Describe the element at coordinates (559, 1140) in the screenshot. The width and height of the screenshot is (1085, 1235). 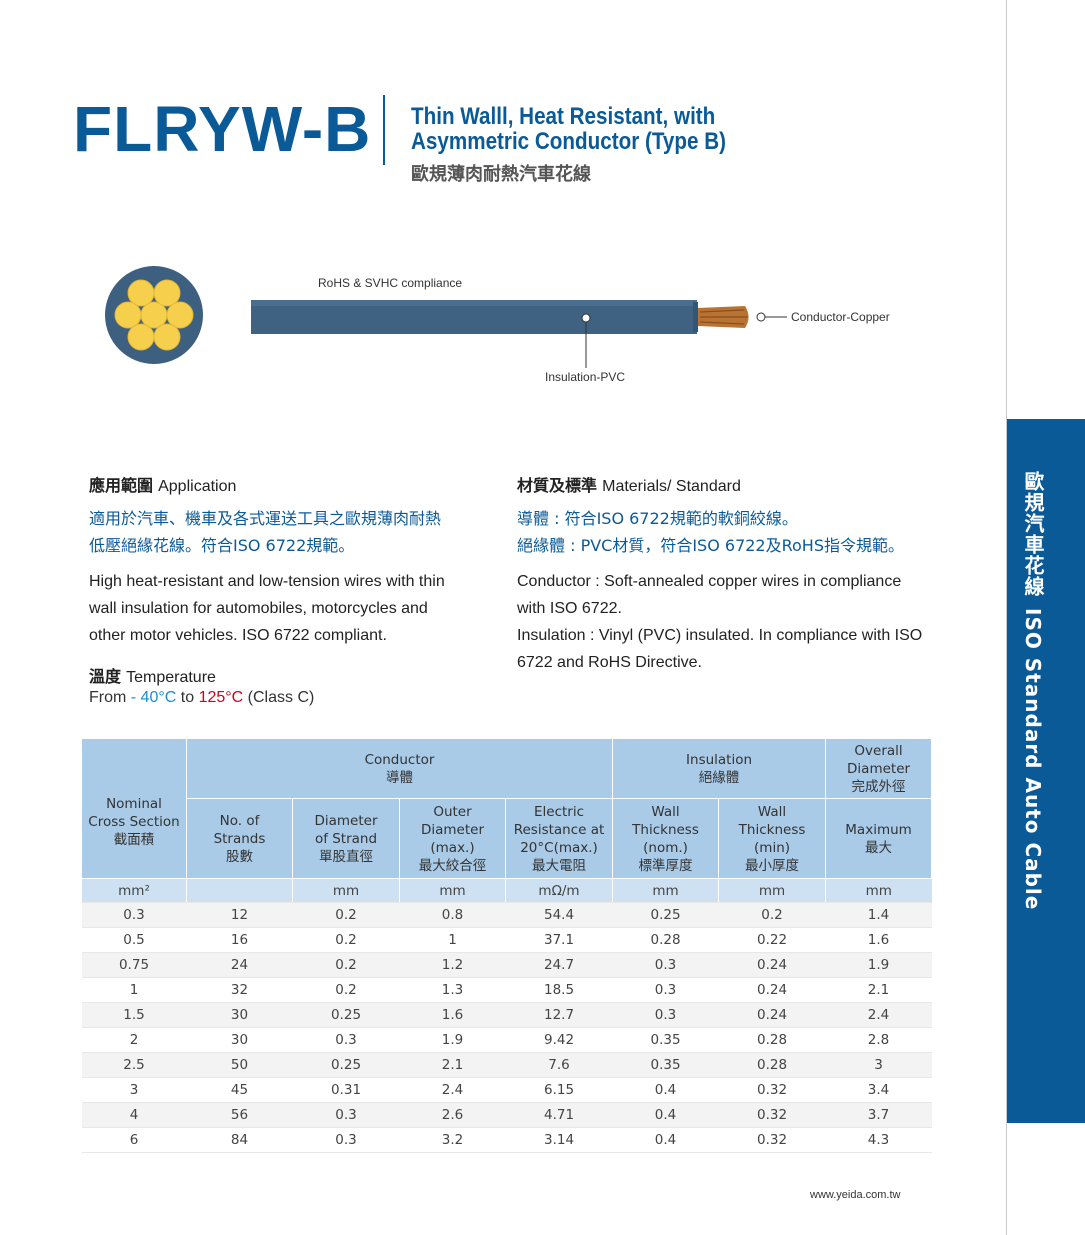
I see `table-cell: 3.14` at that location.